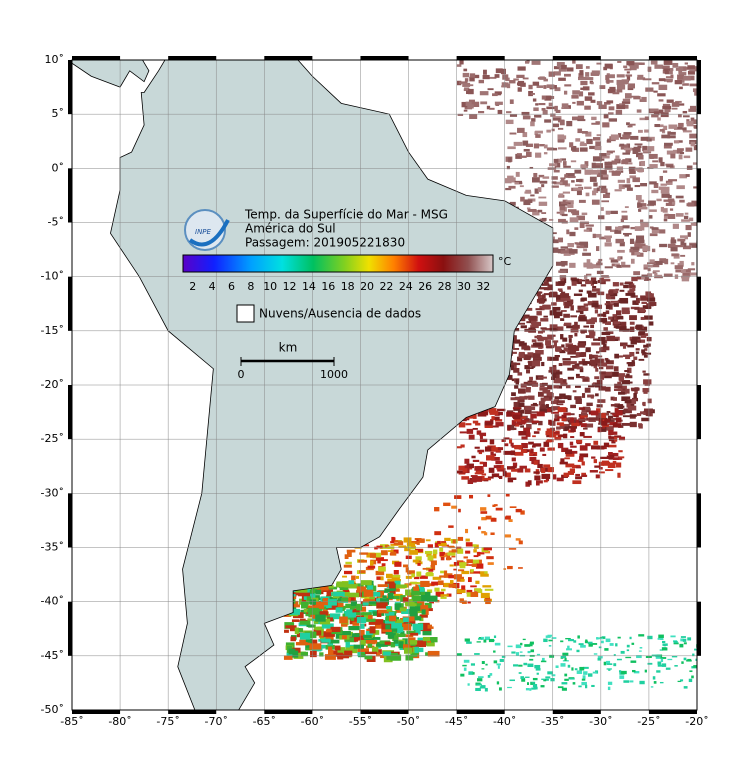 Image resolution: width=741 pixels, height=781 pixels. What do you see at coordinates (338, 263) in the screenshot?
I see `colorbar` at bounding box center [338, 263].